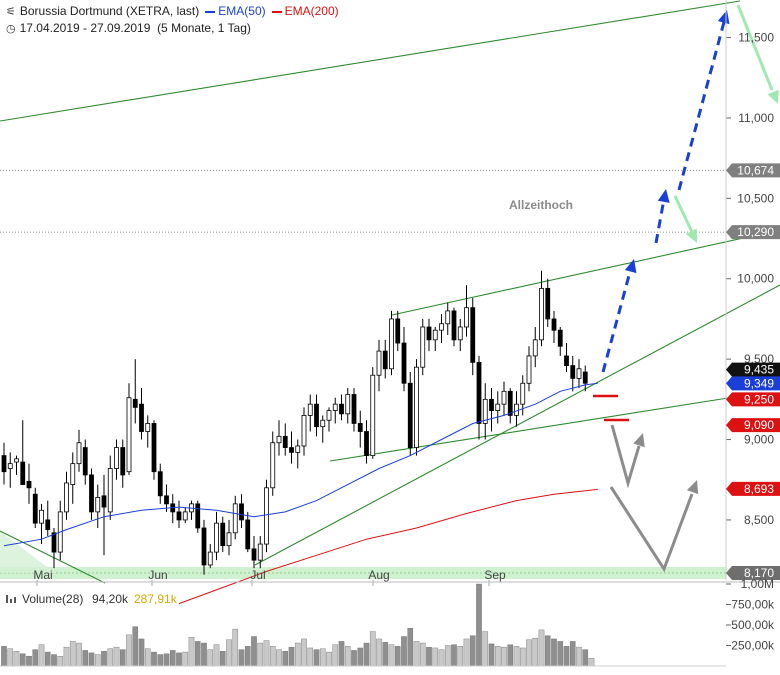 This screenshot has width=780, height=675. I want to click on price-tag-0-shape, so click(753, 369).